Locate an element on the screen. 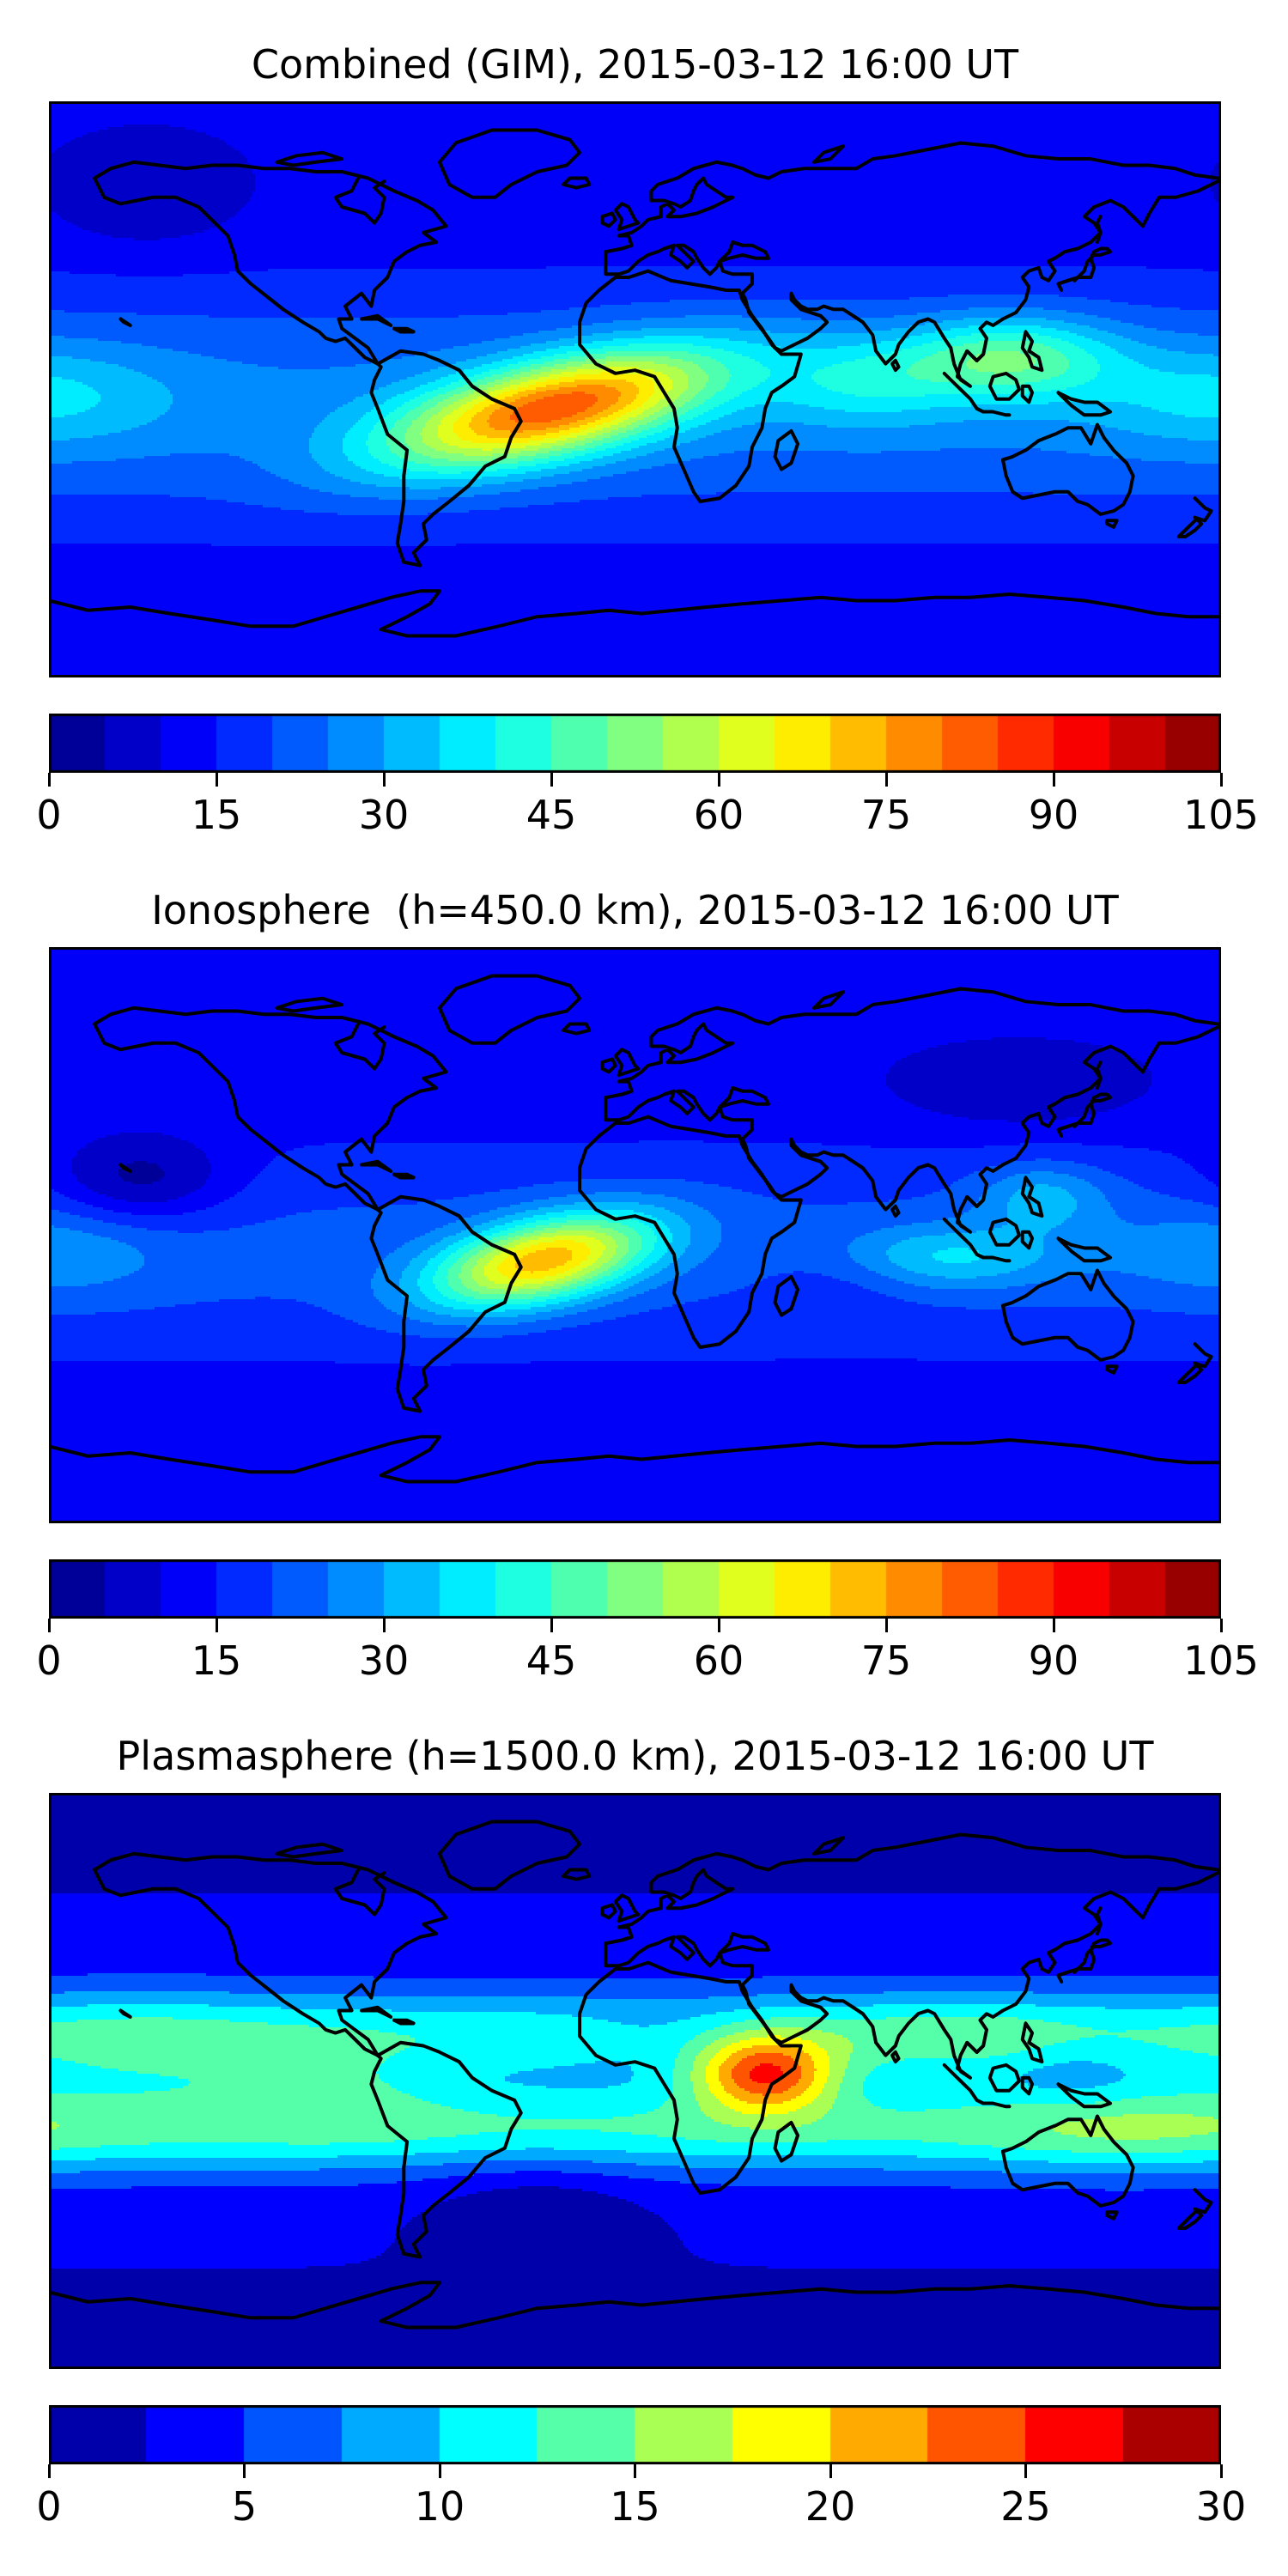 This screenshot has height=2576, width=1288. colorbar-ticks-2: 0 5 10 15 20 25 30 is located at coordinates (641, 2500).